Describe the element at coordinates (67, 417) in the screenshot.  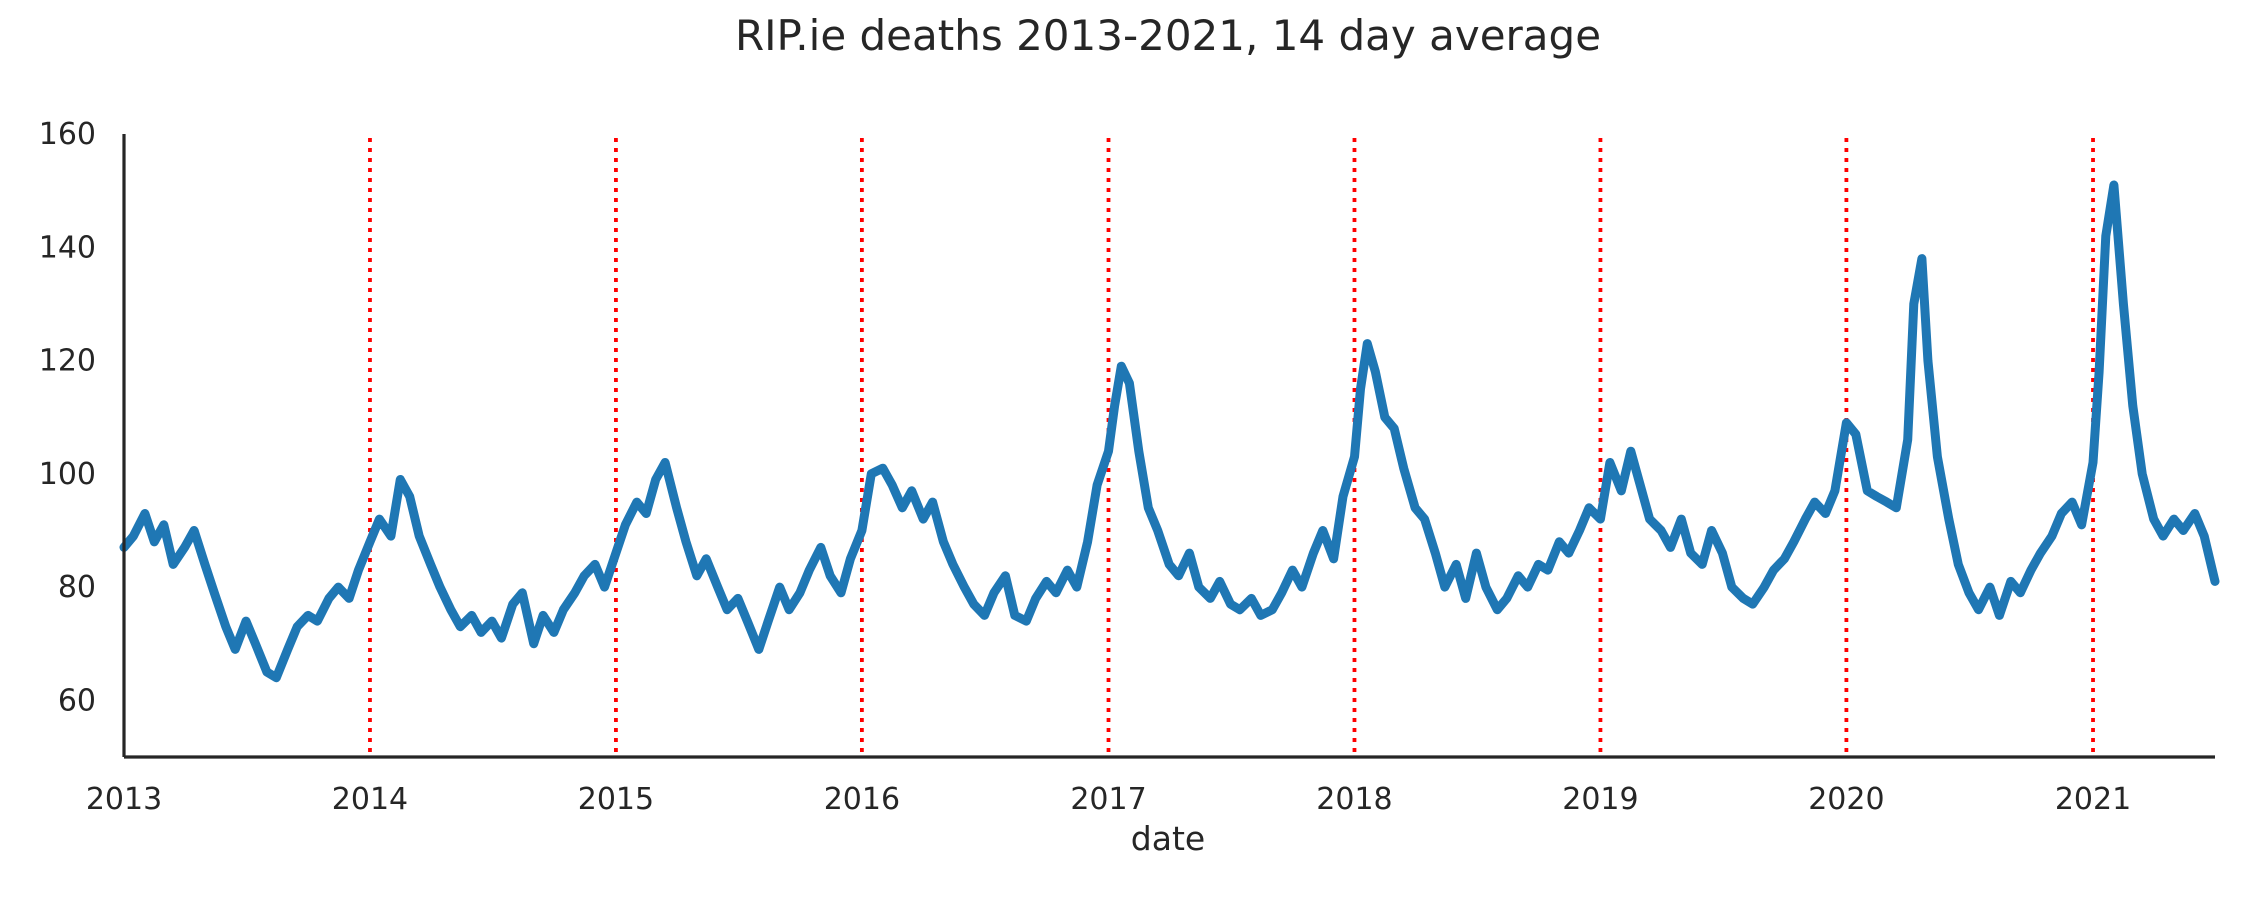
I see `y-axis-ticks: 60 80 100 120 140 160` at that location.